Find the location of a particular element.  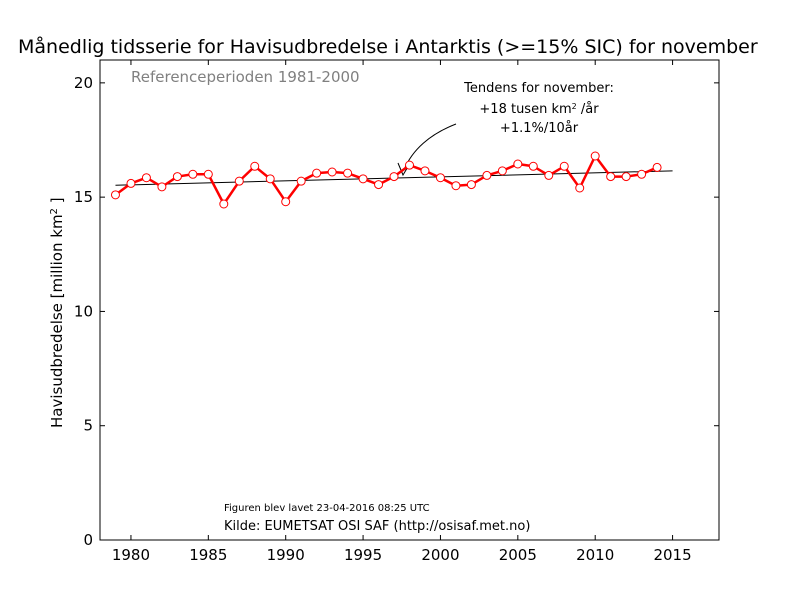

y-axis-label-main: Havisudbredelse [million km is located at coordinates (57, 321).